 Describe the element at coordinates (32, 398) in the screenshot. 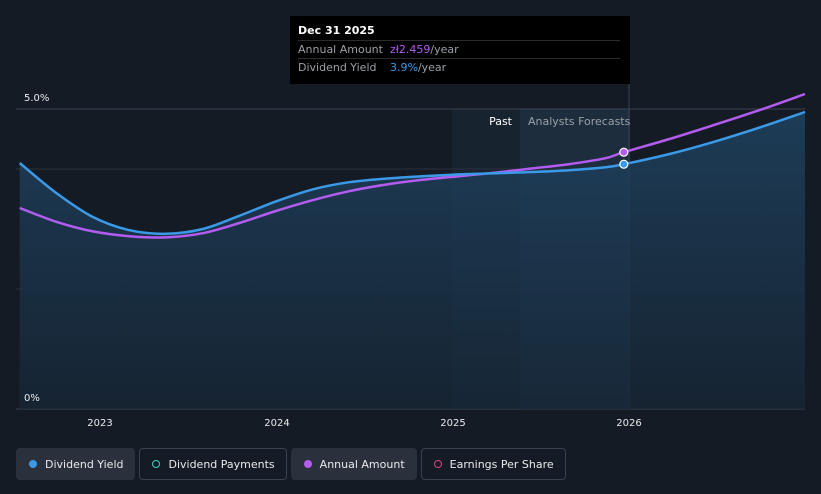

I see `y-tick-label-bottom: 0%` at that location.